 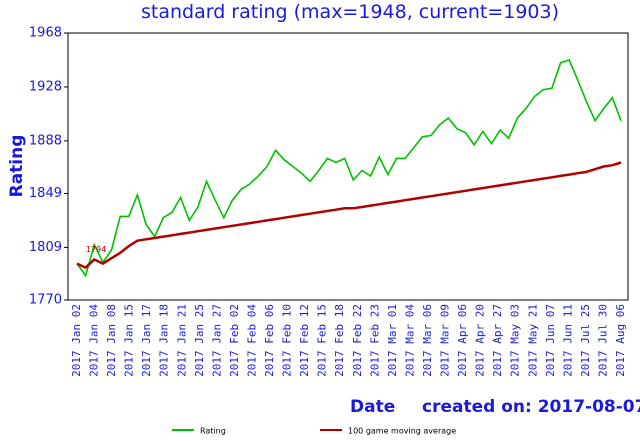 I want to click on y-tick-label: 1849, so click(x=45, y=193).